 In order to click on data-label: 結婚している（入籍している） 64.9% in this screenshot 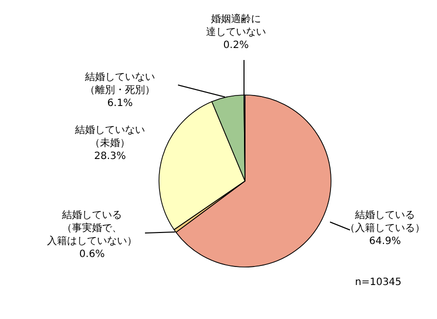, I will do `click(385, 228)`.